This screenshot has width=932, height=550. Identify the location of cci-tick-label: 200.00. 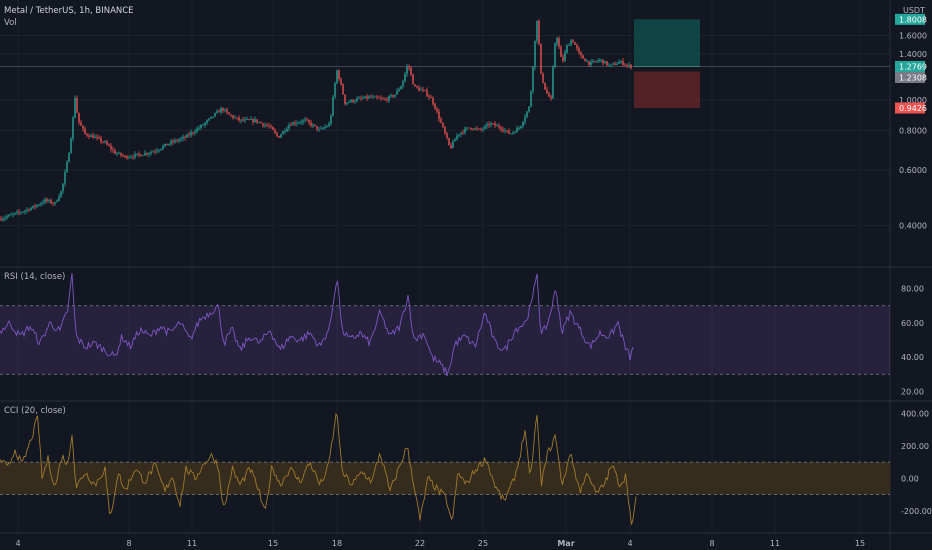
(915, 446).